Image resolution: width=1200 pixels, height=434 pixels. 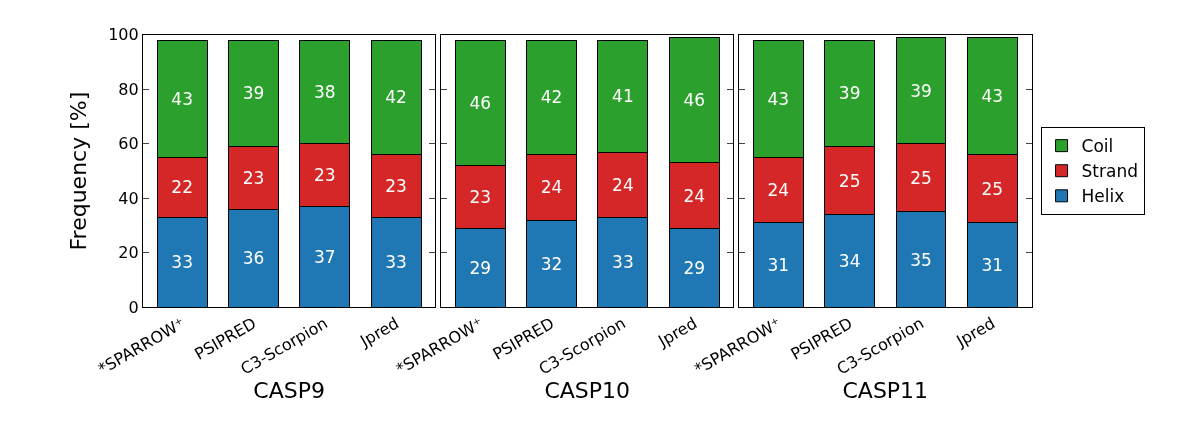 I want to click on data-label: 41, so click(x=623, y=96).